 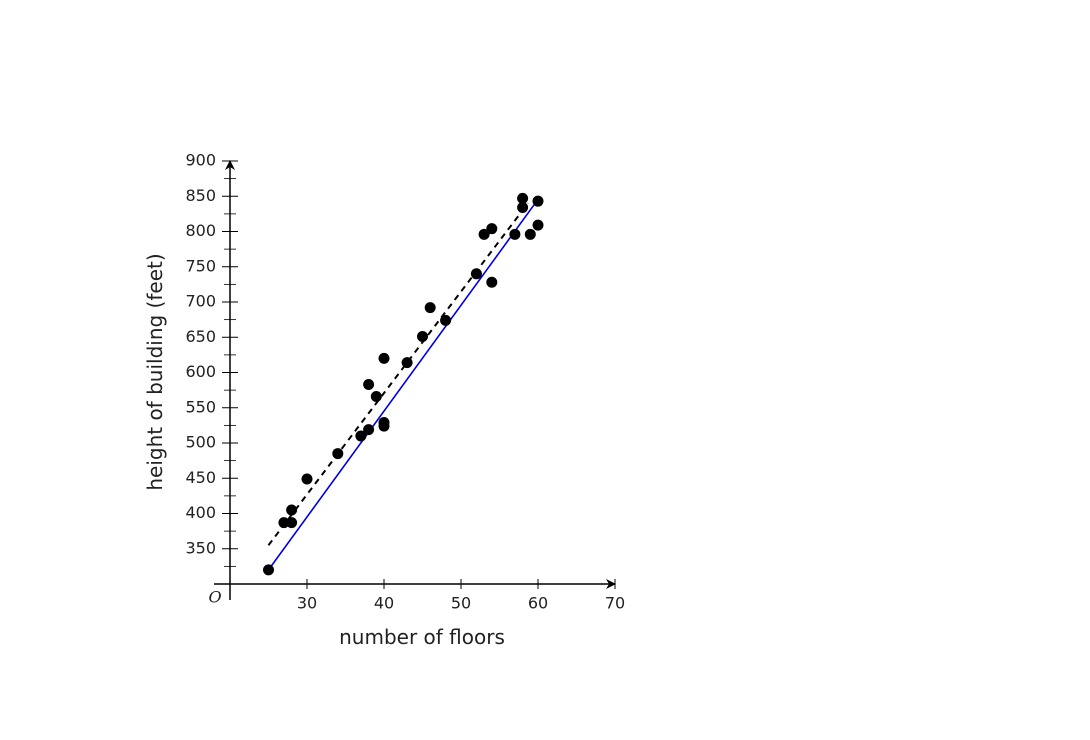 I want to click on x-tick-label: 50, so click(x=461, y=603).